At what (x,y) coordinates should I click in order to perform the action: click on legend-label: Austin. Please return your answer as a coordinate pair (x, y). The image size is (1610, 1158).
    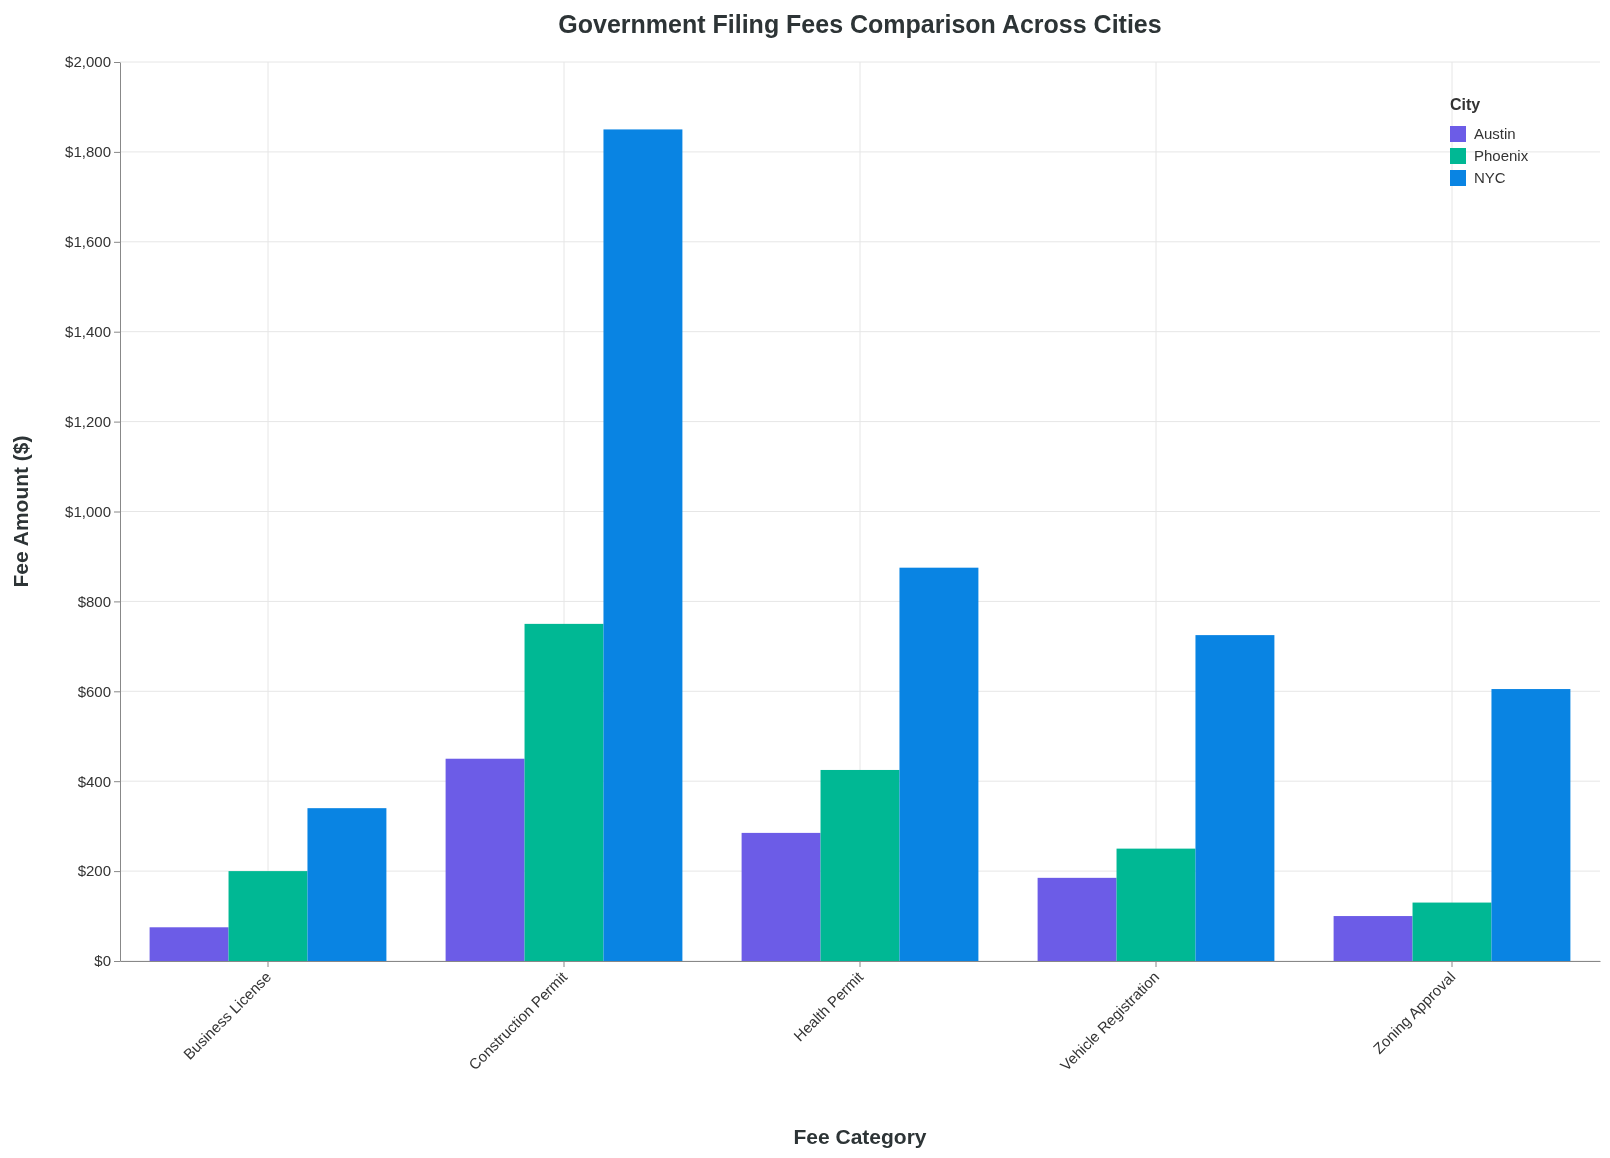
    Looking at the image, I should click on (1495, 133).